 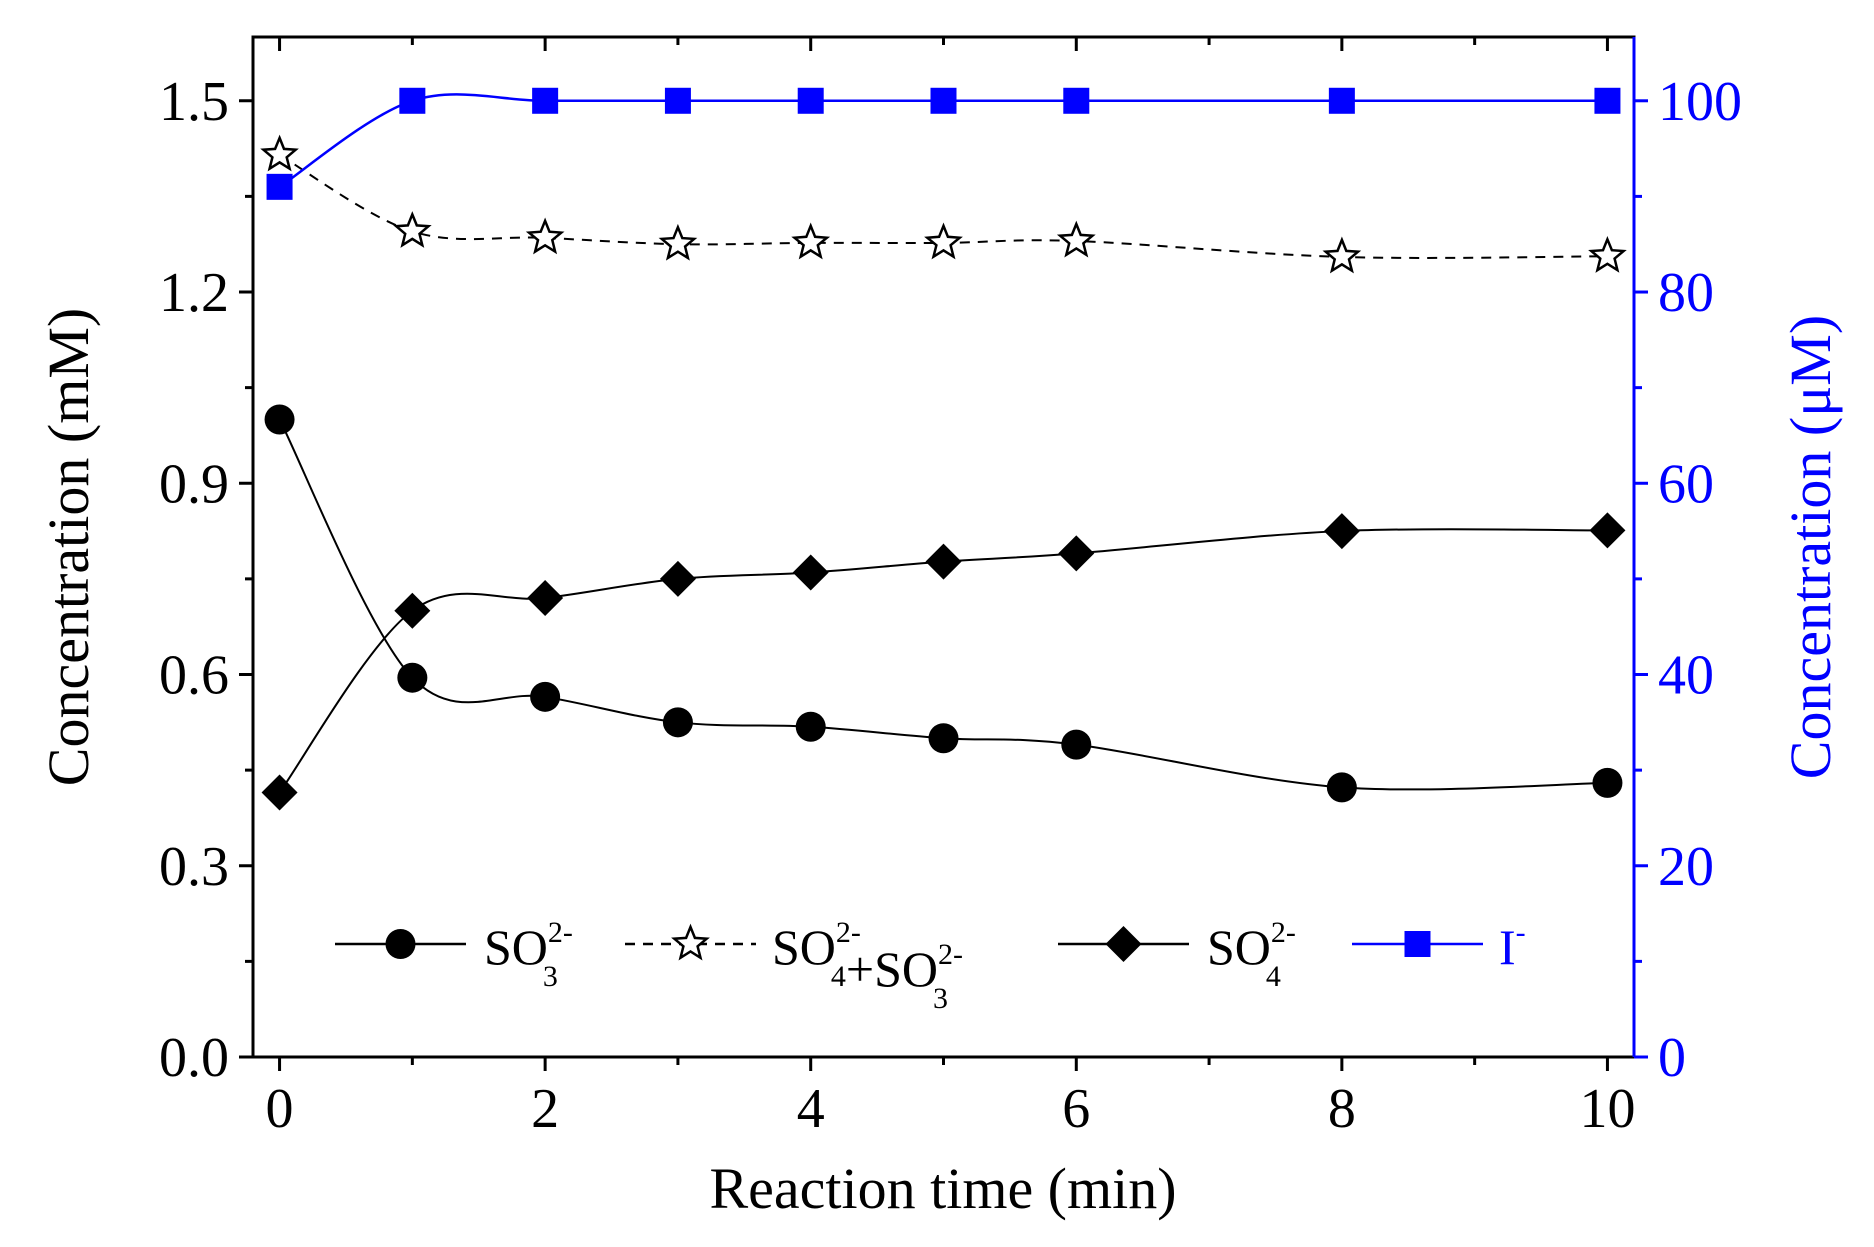 What do you see at coordinates (1512, 945) in the screenshot?
I see `legend-label-iodide: I-` at bounding box center [1512, 945].